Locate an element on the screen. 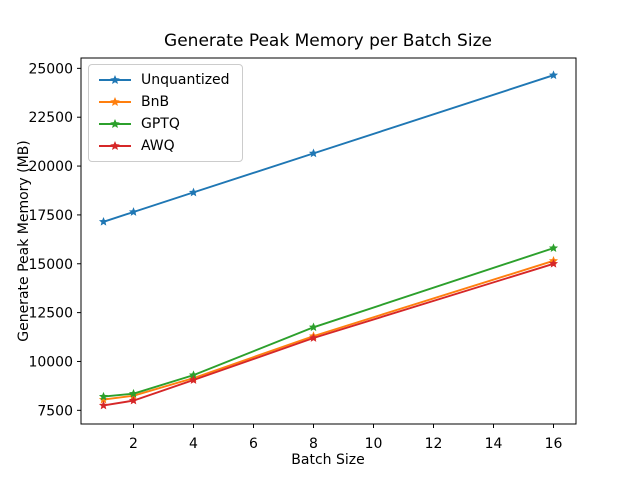 This screenshot has height=480, width=640. x-tick-label: 16 is located at coordinates (554, 444).